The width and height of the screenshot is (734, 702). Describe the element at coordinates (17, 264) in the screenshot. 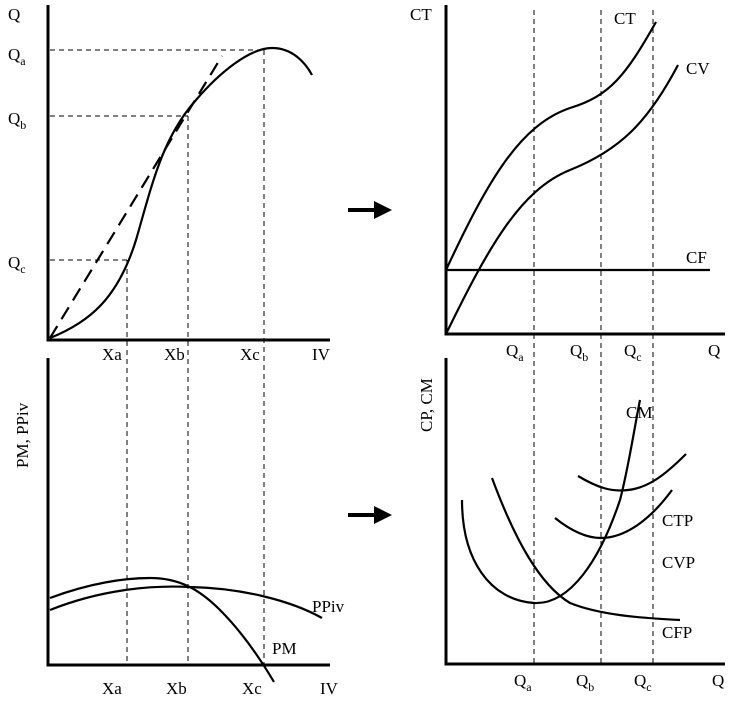

I see `q-level-label-c: Qc` at that location.